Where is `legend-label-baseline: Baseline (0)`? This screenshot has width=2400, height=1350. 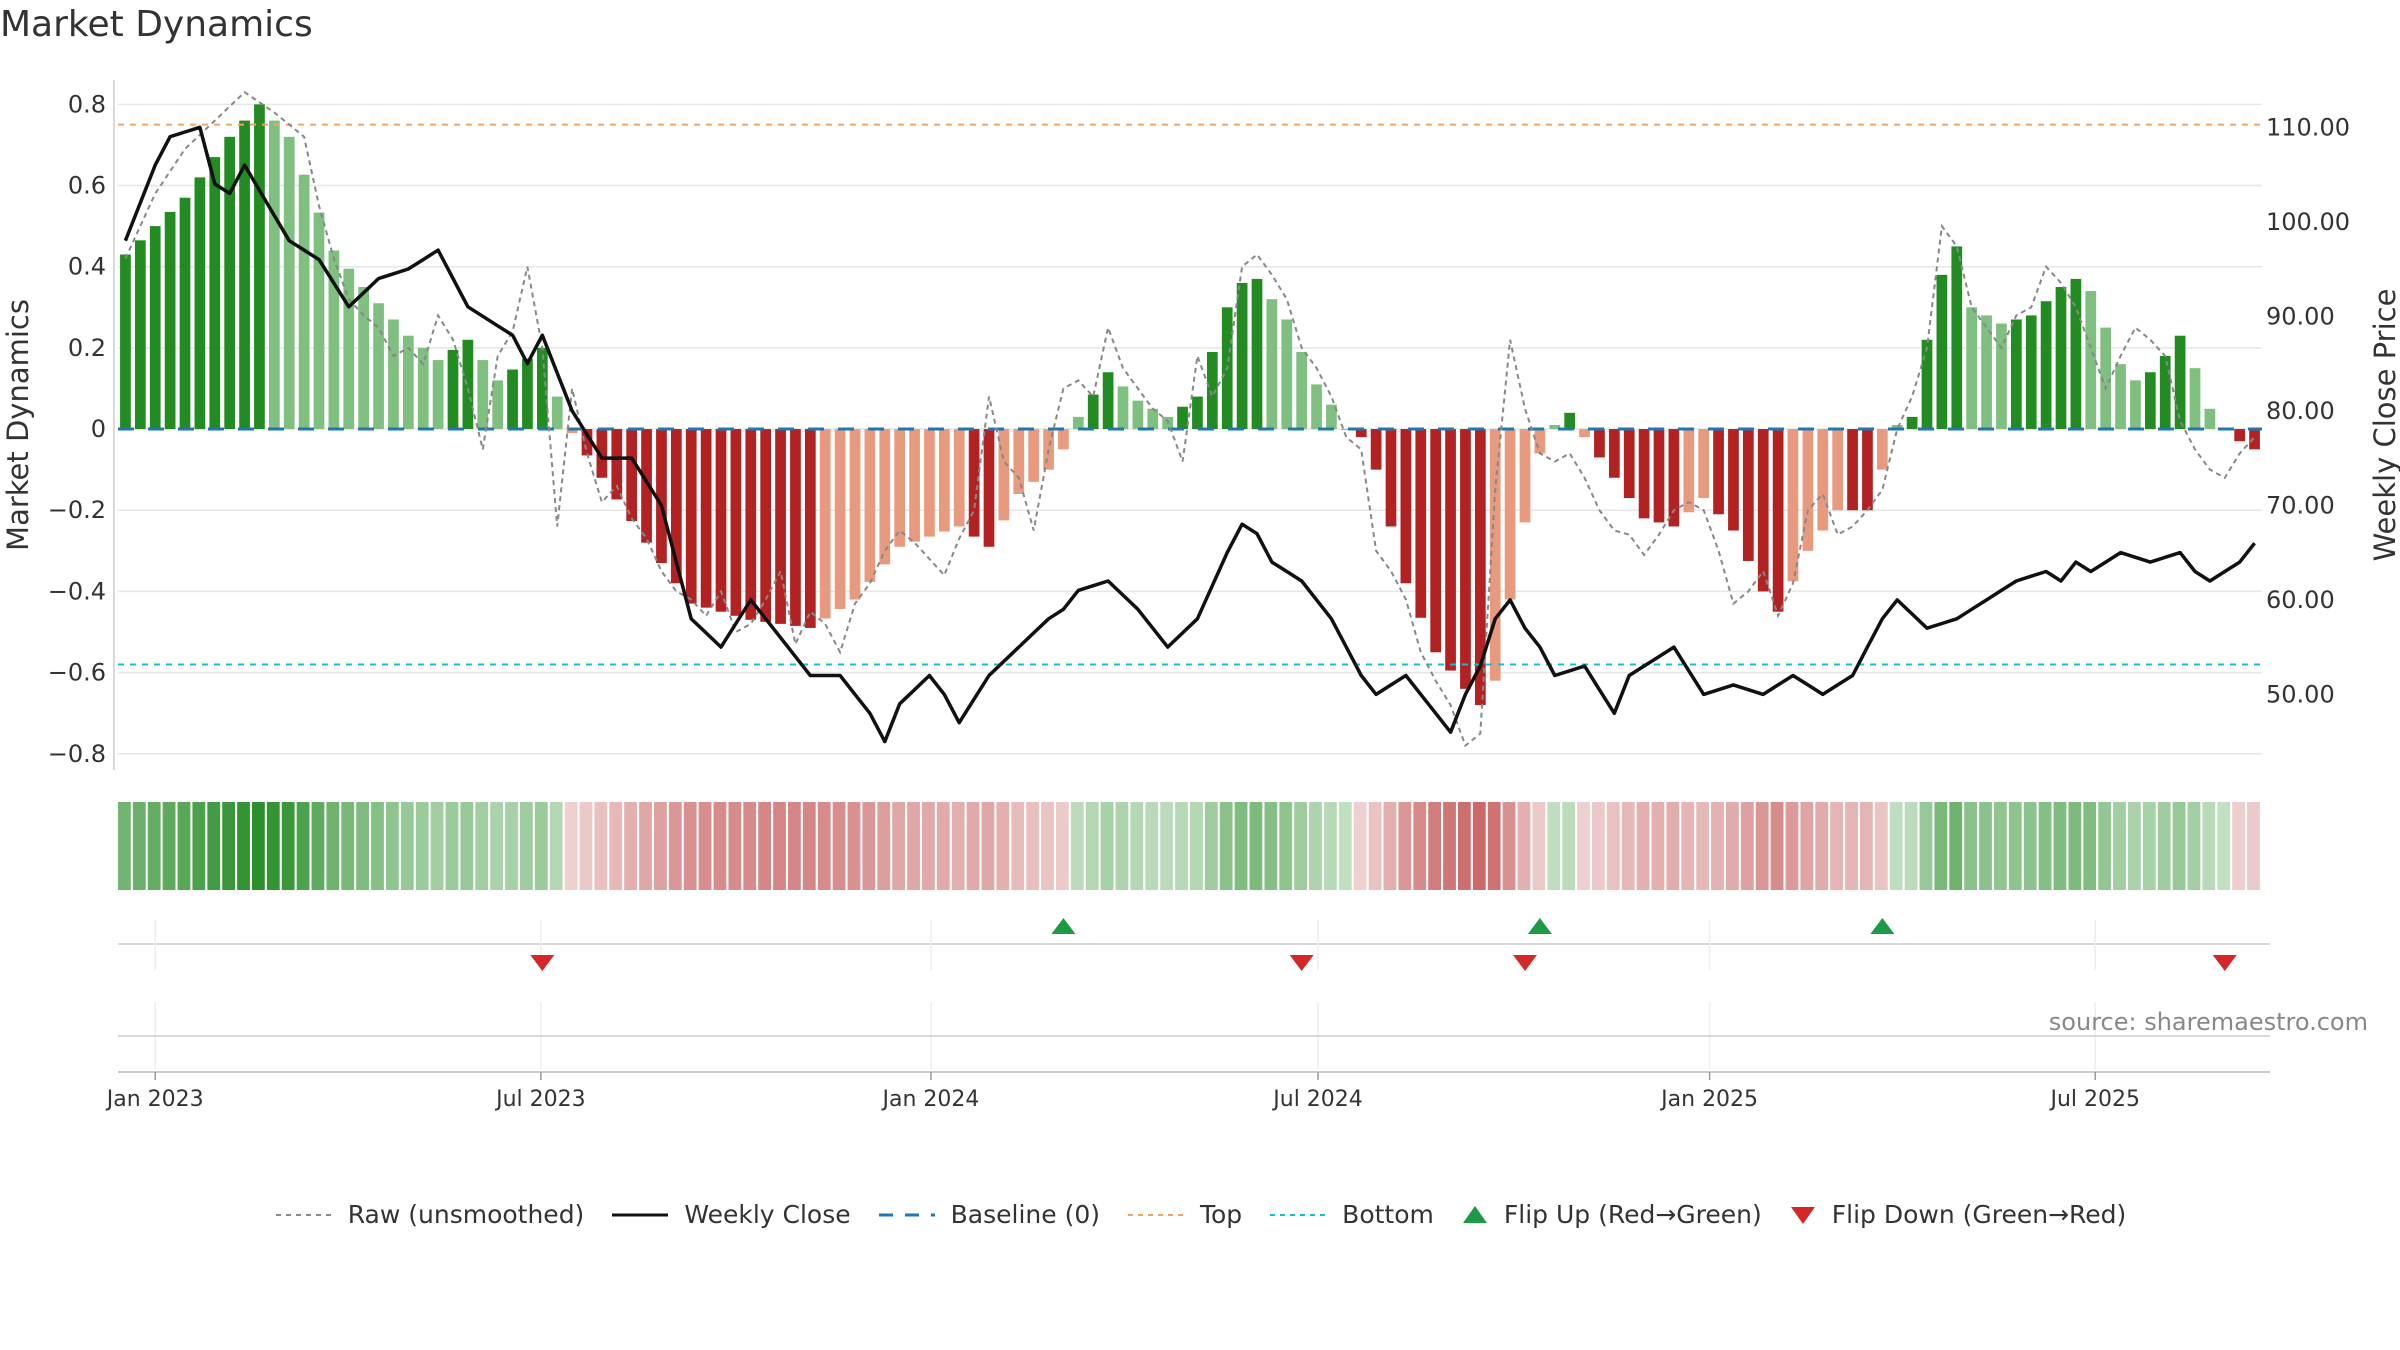
legend-label-baseline: Baseline (0) is located at coordinates (1025, 1214).